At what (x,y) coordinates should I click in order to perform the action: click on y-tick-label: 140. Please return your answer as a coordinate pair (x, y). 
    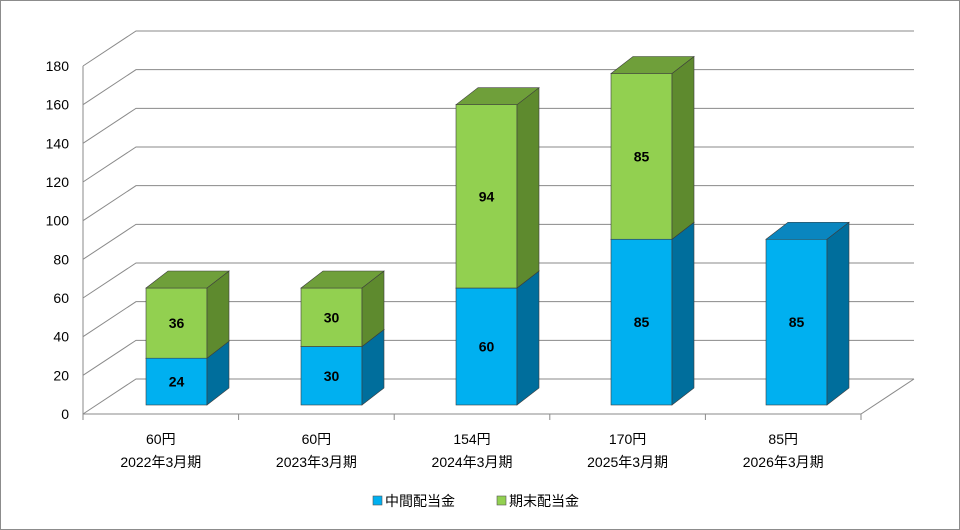
    Looking at the image, I should click on (58, 143).